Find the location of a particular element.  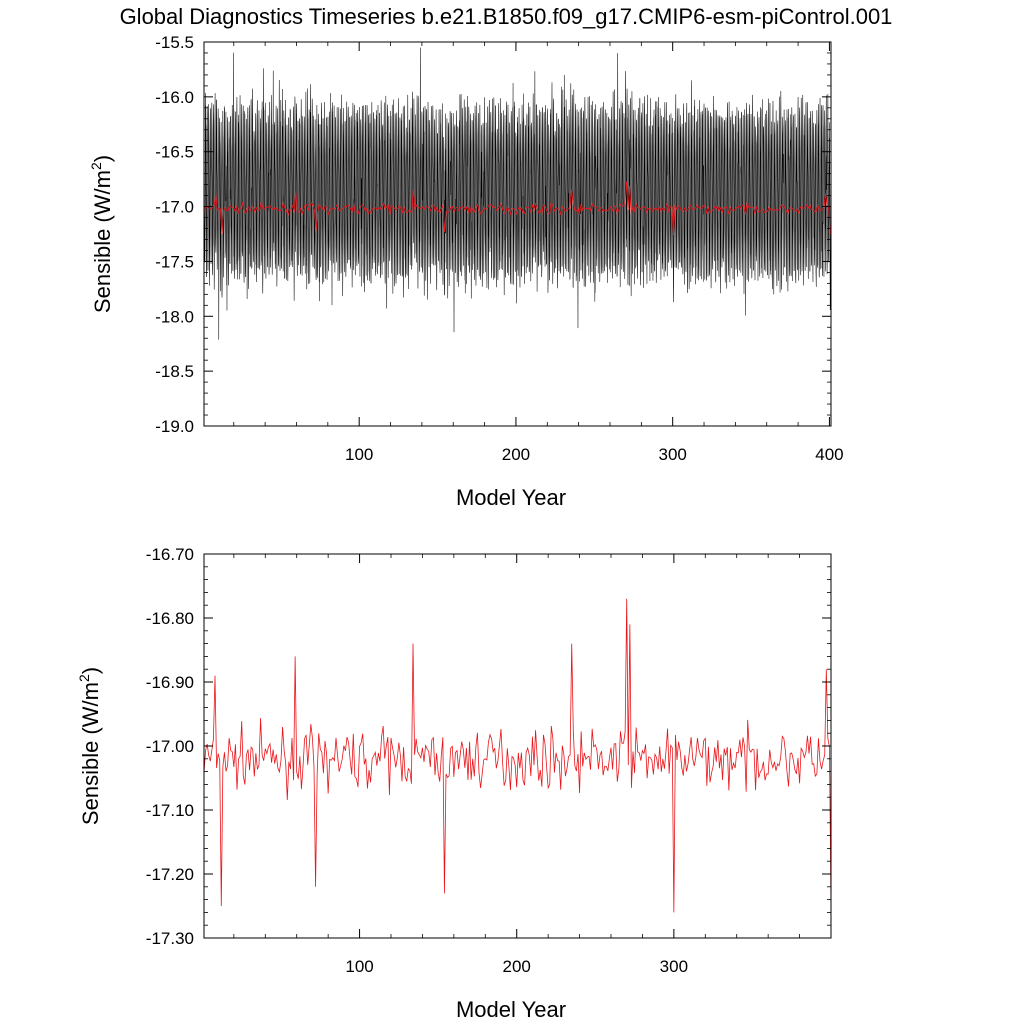

y-tick-label: -15.5 is located at coordinates (174, 42).